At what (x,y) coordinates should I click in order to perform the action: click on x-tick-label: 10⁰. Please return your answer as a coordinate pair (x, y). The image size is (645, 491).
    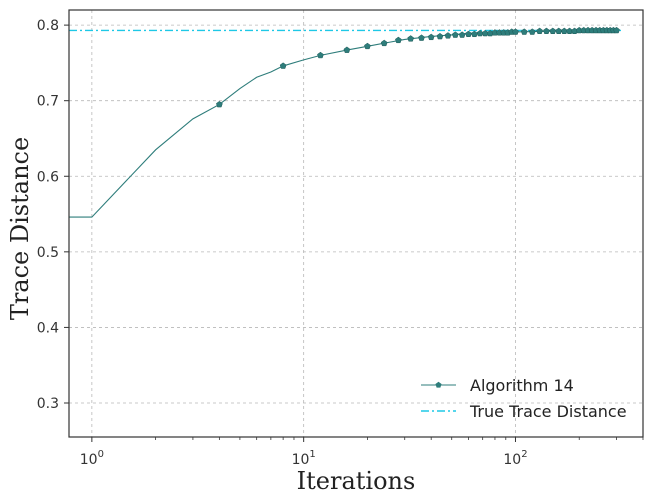
    Looking at the image, I should click on (92, 458).